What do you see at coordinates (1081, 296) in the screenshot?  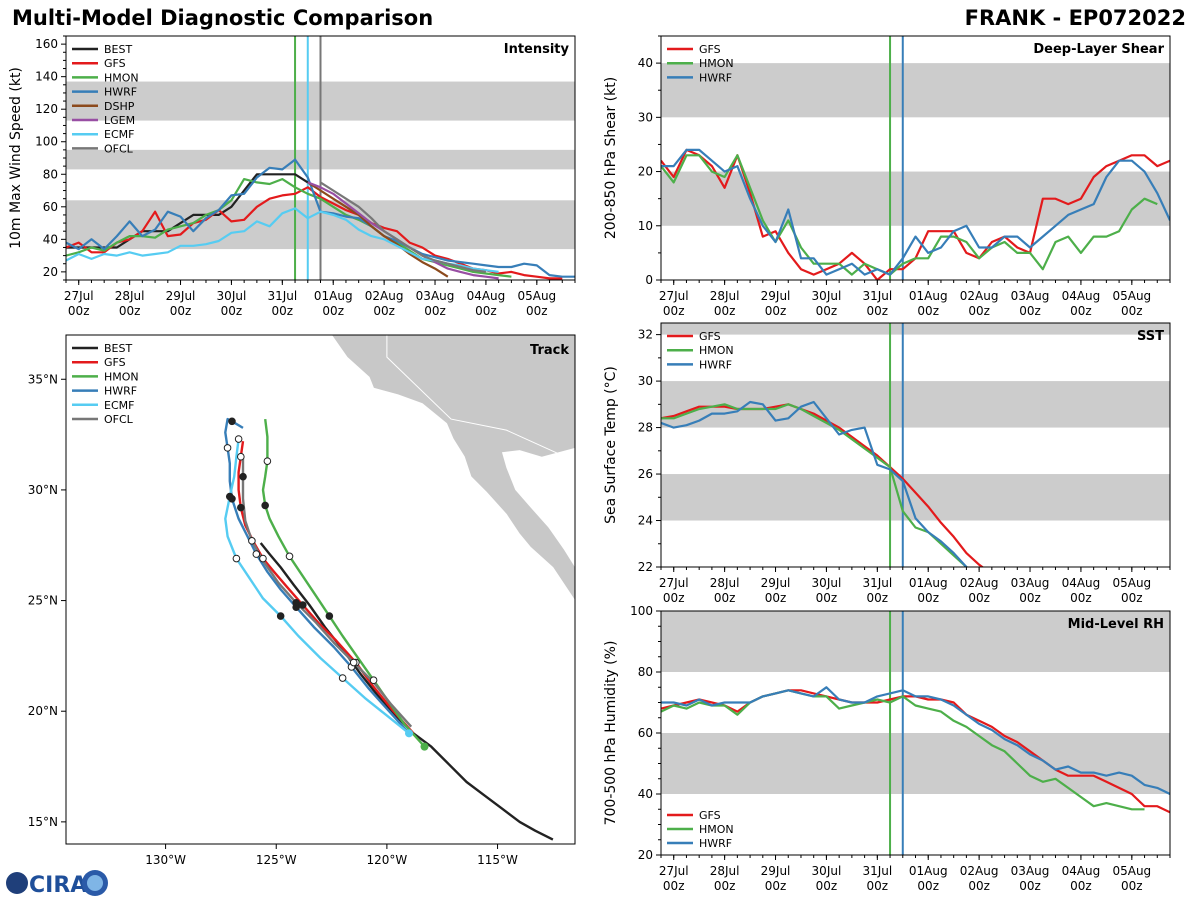 I see `shear-xtick-label: 04Aug` at bounding box center [1081, 296].